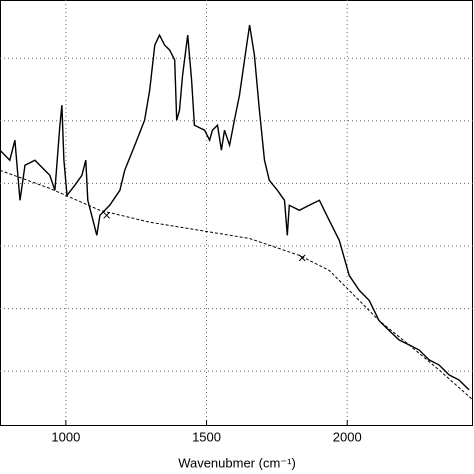  What do you see at coordinates (347, 436) in the screenshot?
I see `x-tick-label: 2000` at bounding box center [347, 436].